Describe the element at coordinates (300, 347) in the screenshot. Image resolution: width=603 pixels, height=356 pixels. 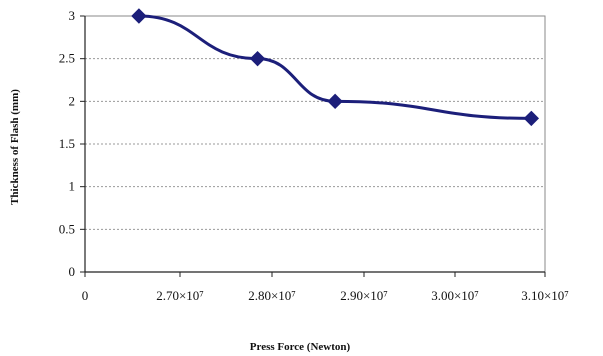
I see `x-axis-title: Press Force (Newton)` at that location.